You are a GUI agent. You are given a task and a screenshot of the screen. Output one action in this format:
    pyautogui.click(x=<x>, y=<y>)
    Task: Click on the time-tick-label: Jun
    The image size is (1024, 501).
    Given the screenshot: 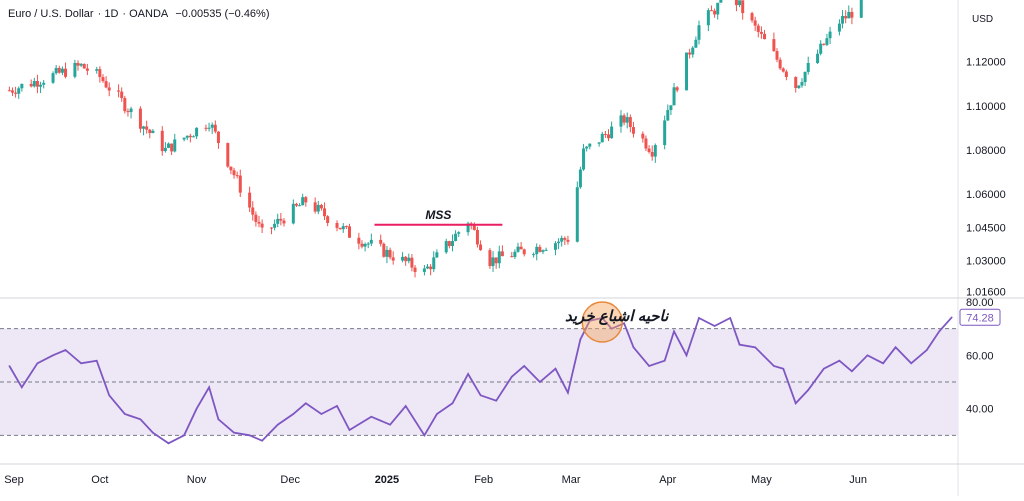 What is the action you would take?
    pyautogui.click(x=858, y=480)
    